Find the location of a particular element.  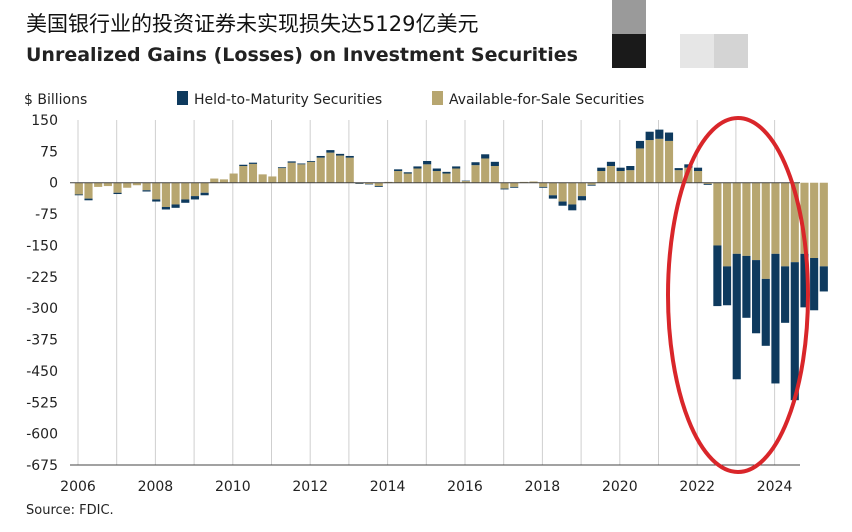

chart-title-chinese: 美国银行业的投资证券未实现损失达5129亿美元 is located at coordinates (252, 24).